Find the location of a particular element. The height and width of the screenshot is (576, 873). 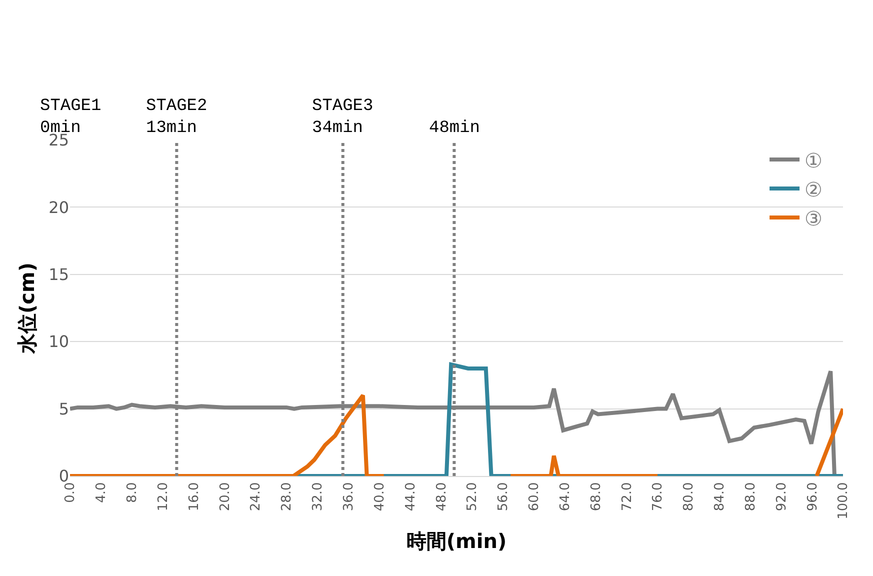

x-tick-label: 72.0 is located at coordinates (627, 497).